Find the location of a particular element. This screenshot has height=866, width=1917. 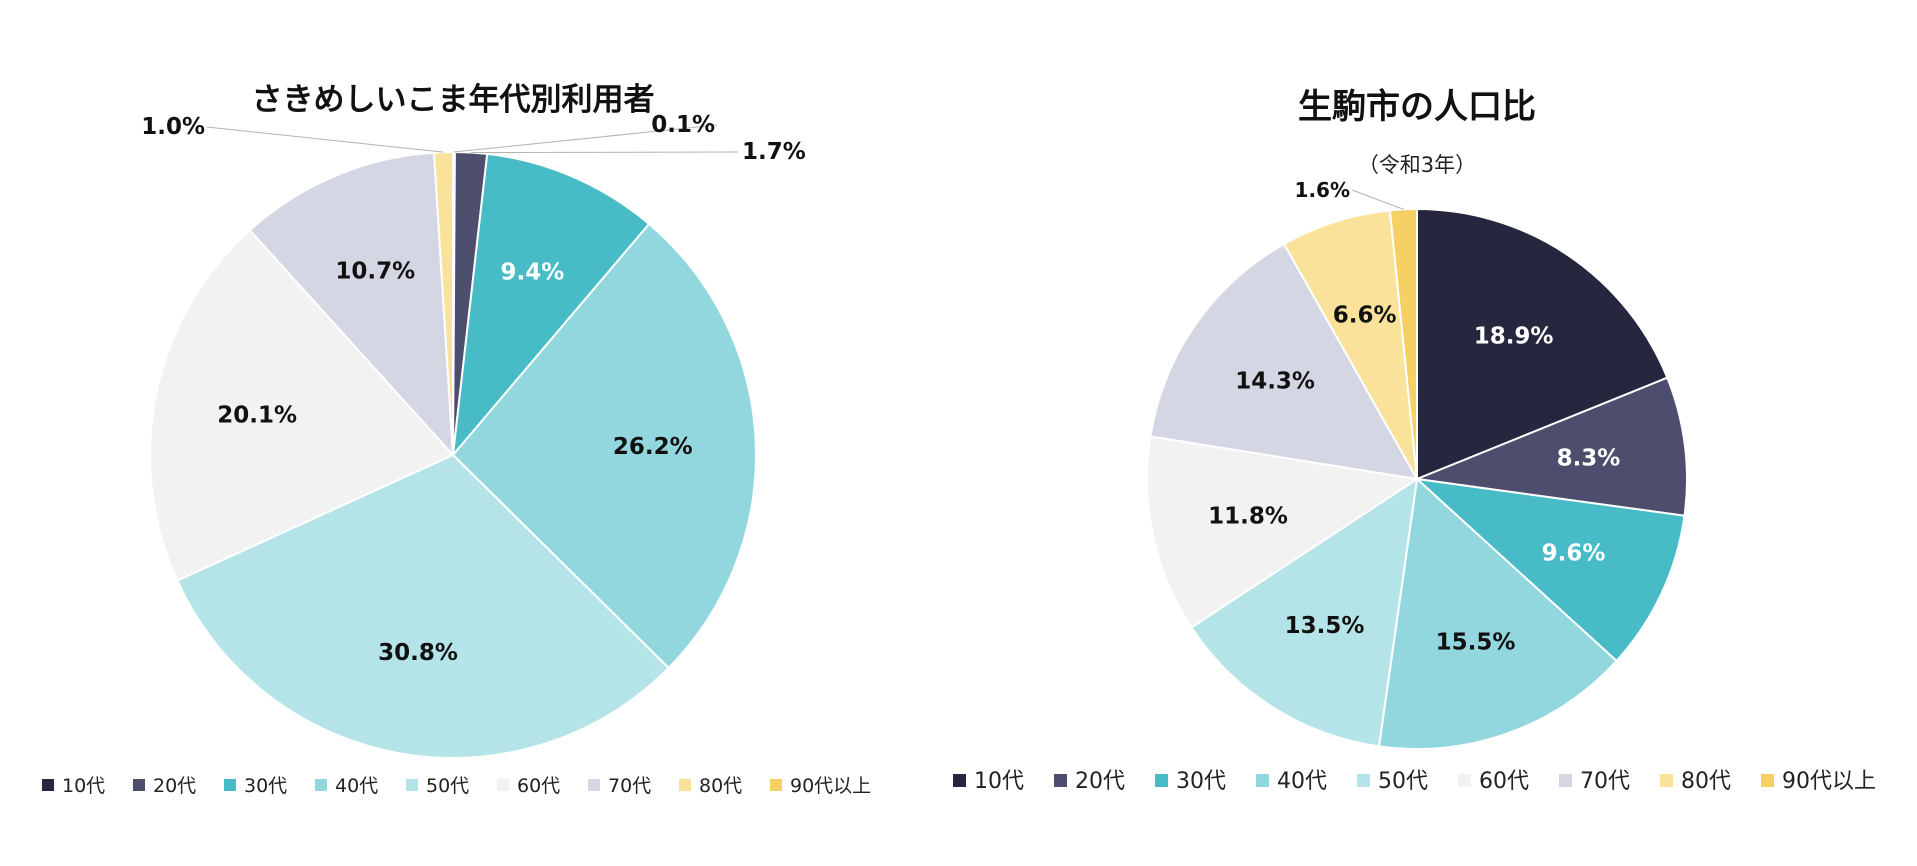

data-label: 13.5% is located at coordinates (1325, 626).